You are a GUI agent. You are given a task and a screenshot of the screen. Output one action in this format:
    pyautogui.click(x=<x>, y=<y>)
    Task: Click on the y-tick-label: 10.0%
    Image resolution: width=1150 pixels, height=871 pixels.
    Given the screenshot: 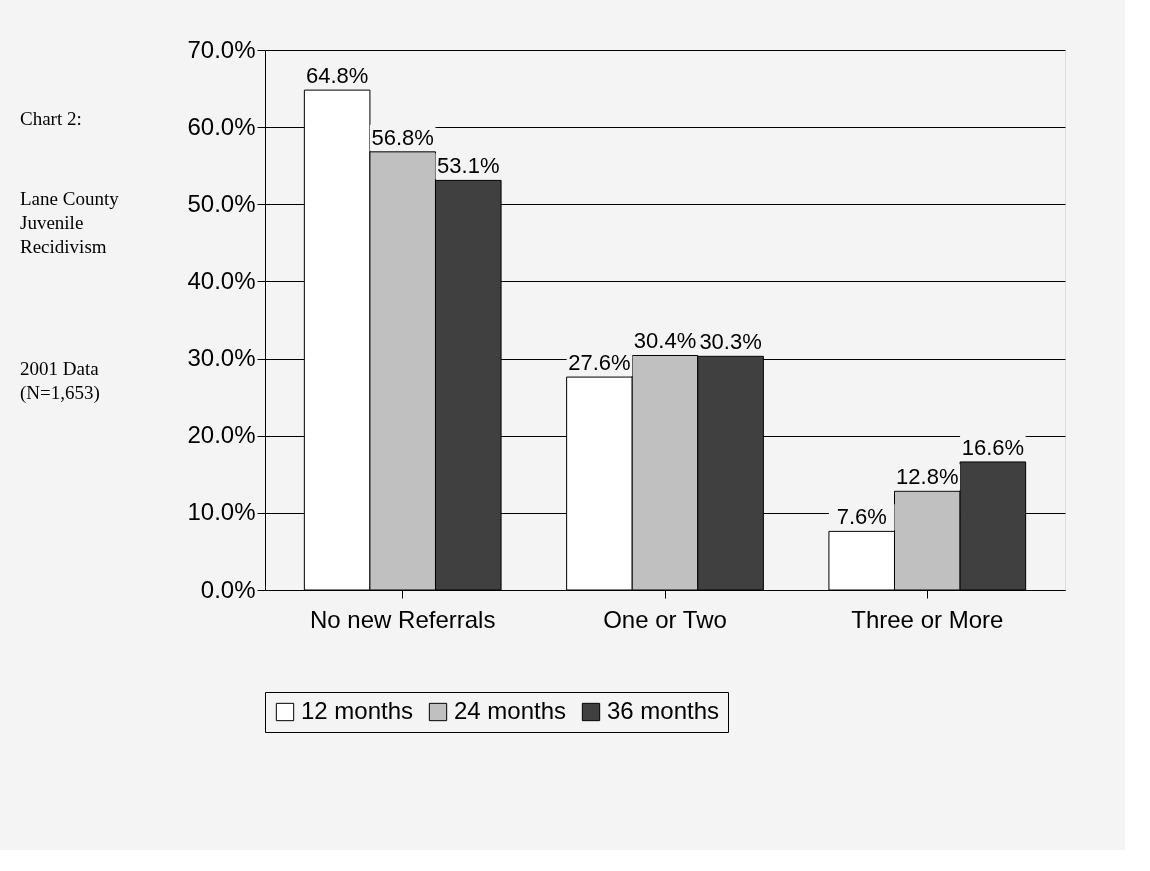 What is the action you would take?
    pyautogui.click(x=221, y=512)
    